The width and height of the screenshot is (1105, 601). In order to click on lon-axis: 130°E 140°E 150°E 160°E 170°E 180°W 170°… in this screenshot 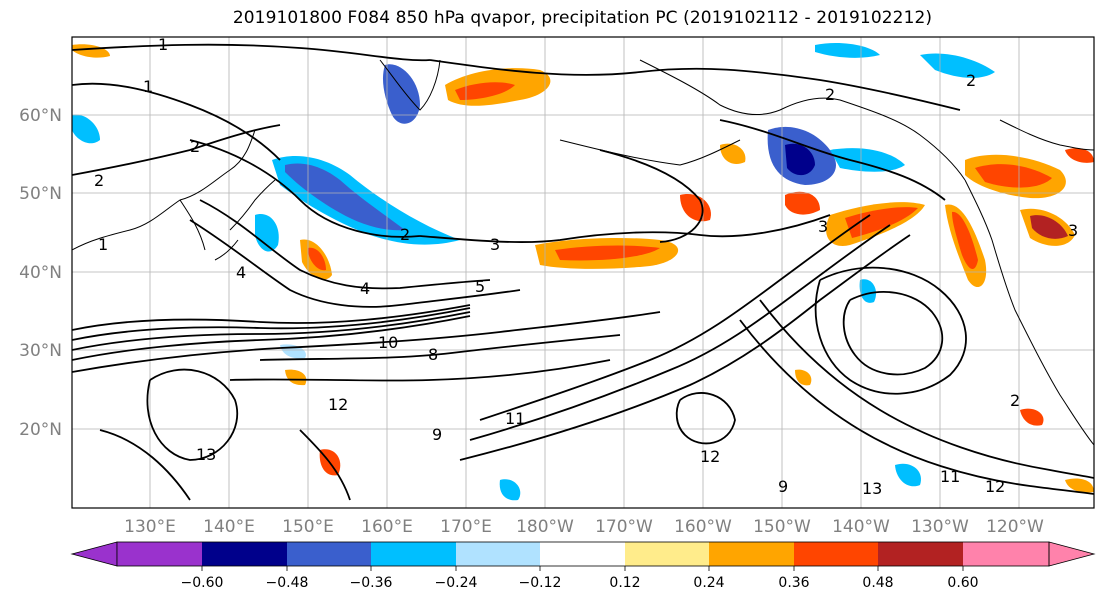, I will do `click(584, 527)`.